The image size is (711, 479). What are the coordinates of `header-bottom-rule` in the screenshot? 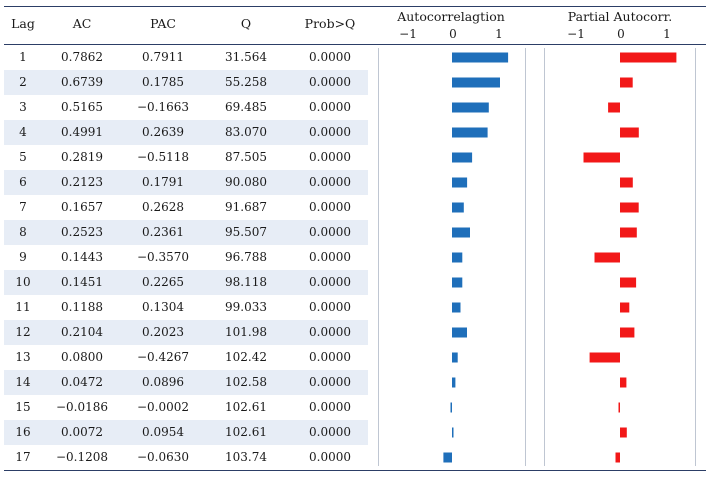 It's located at (355, 44).